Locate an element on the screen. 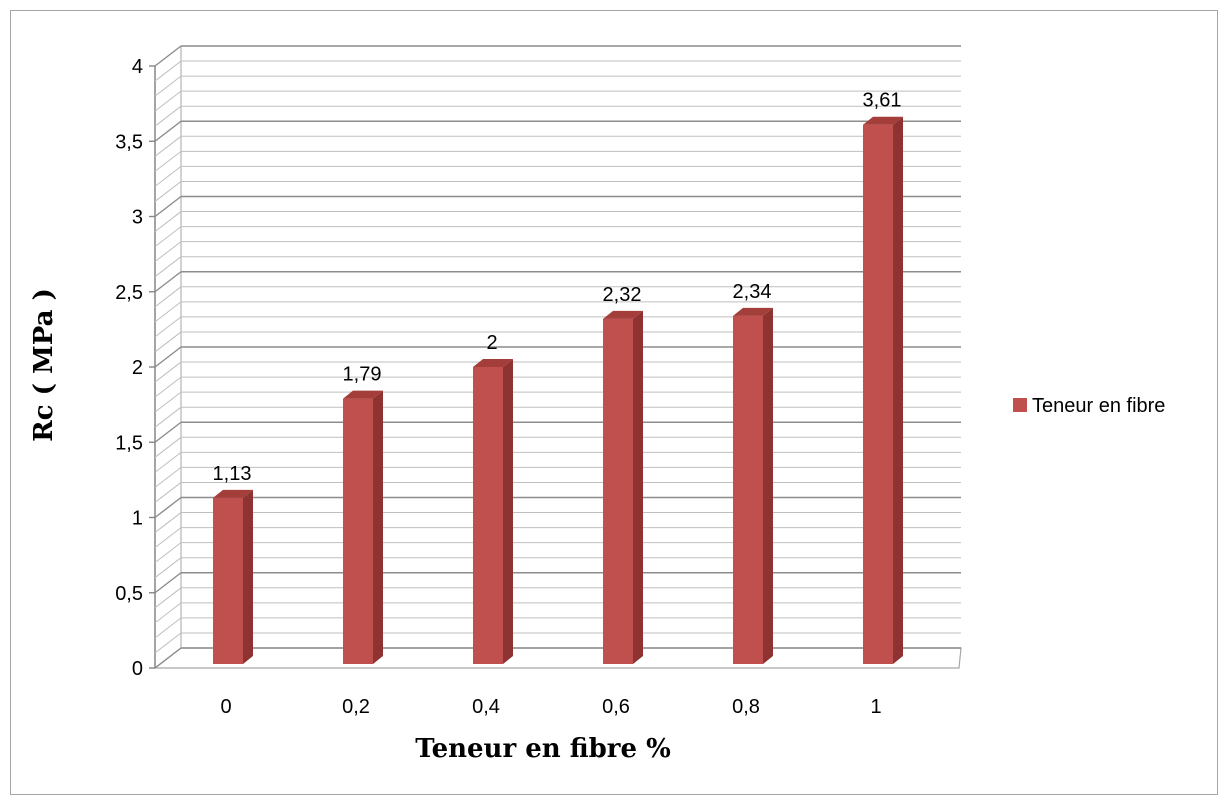 The width and height of the screenshot is (1222, 799). data-label: 1,13 is located at coordinates (232, 474).